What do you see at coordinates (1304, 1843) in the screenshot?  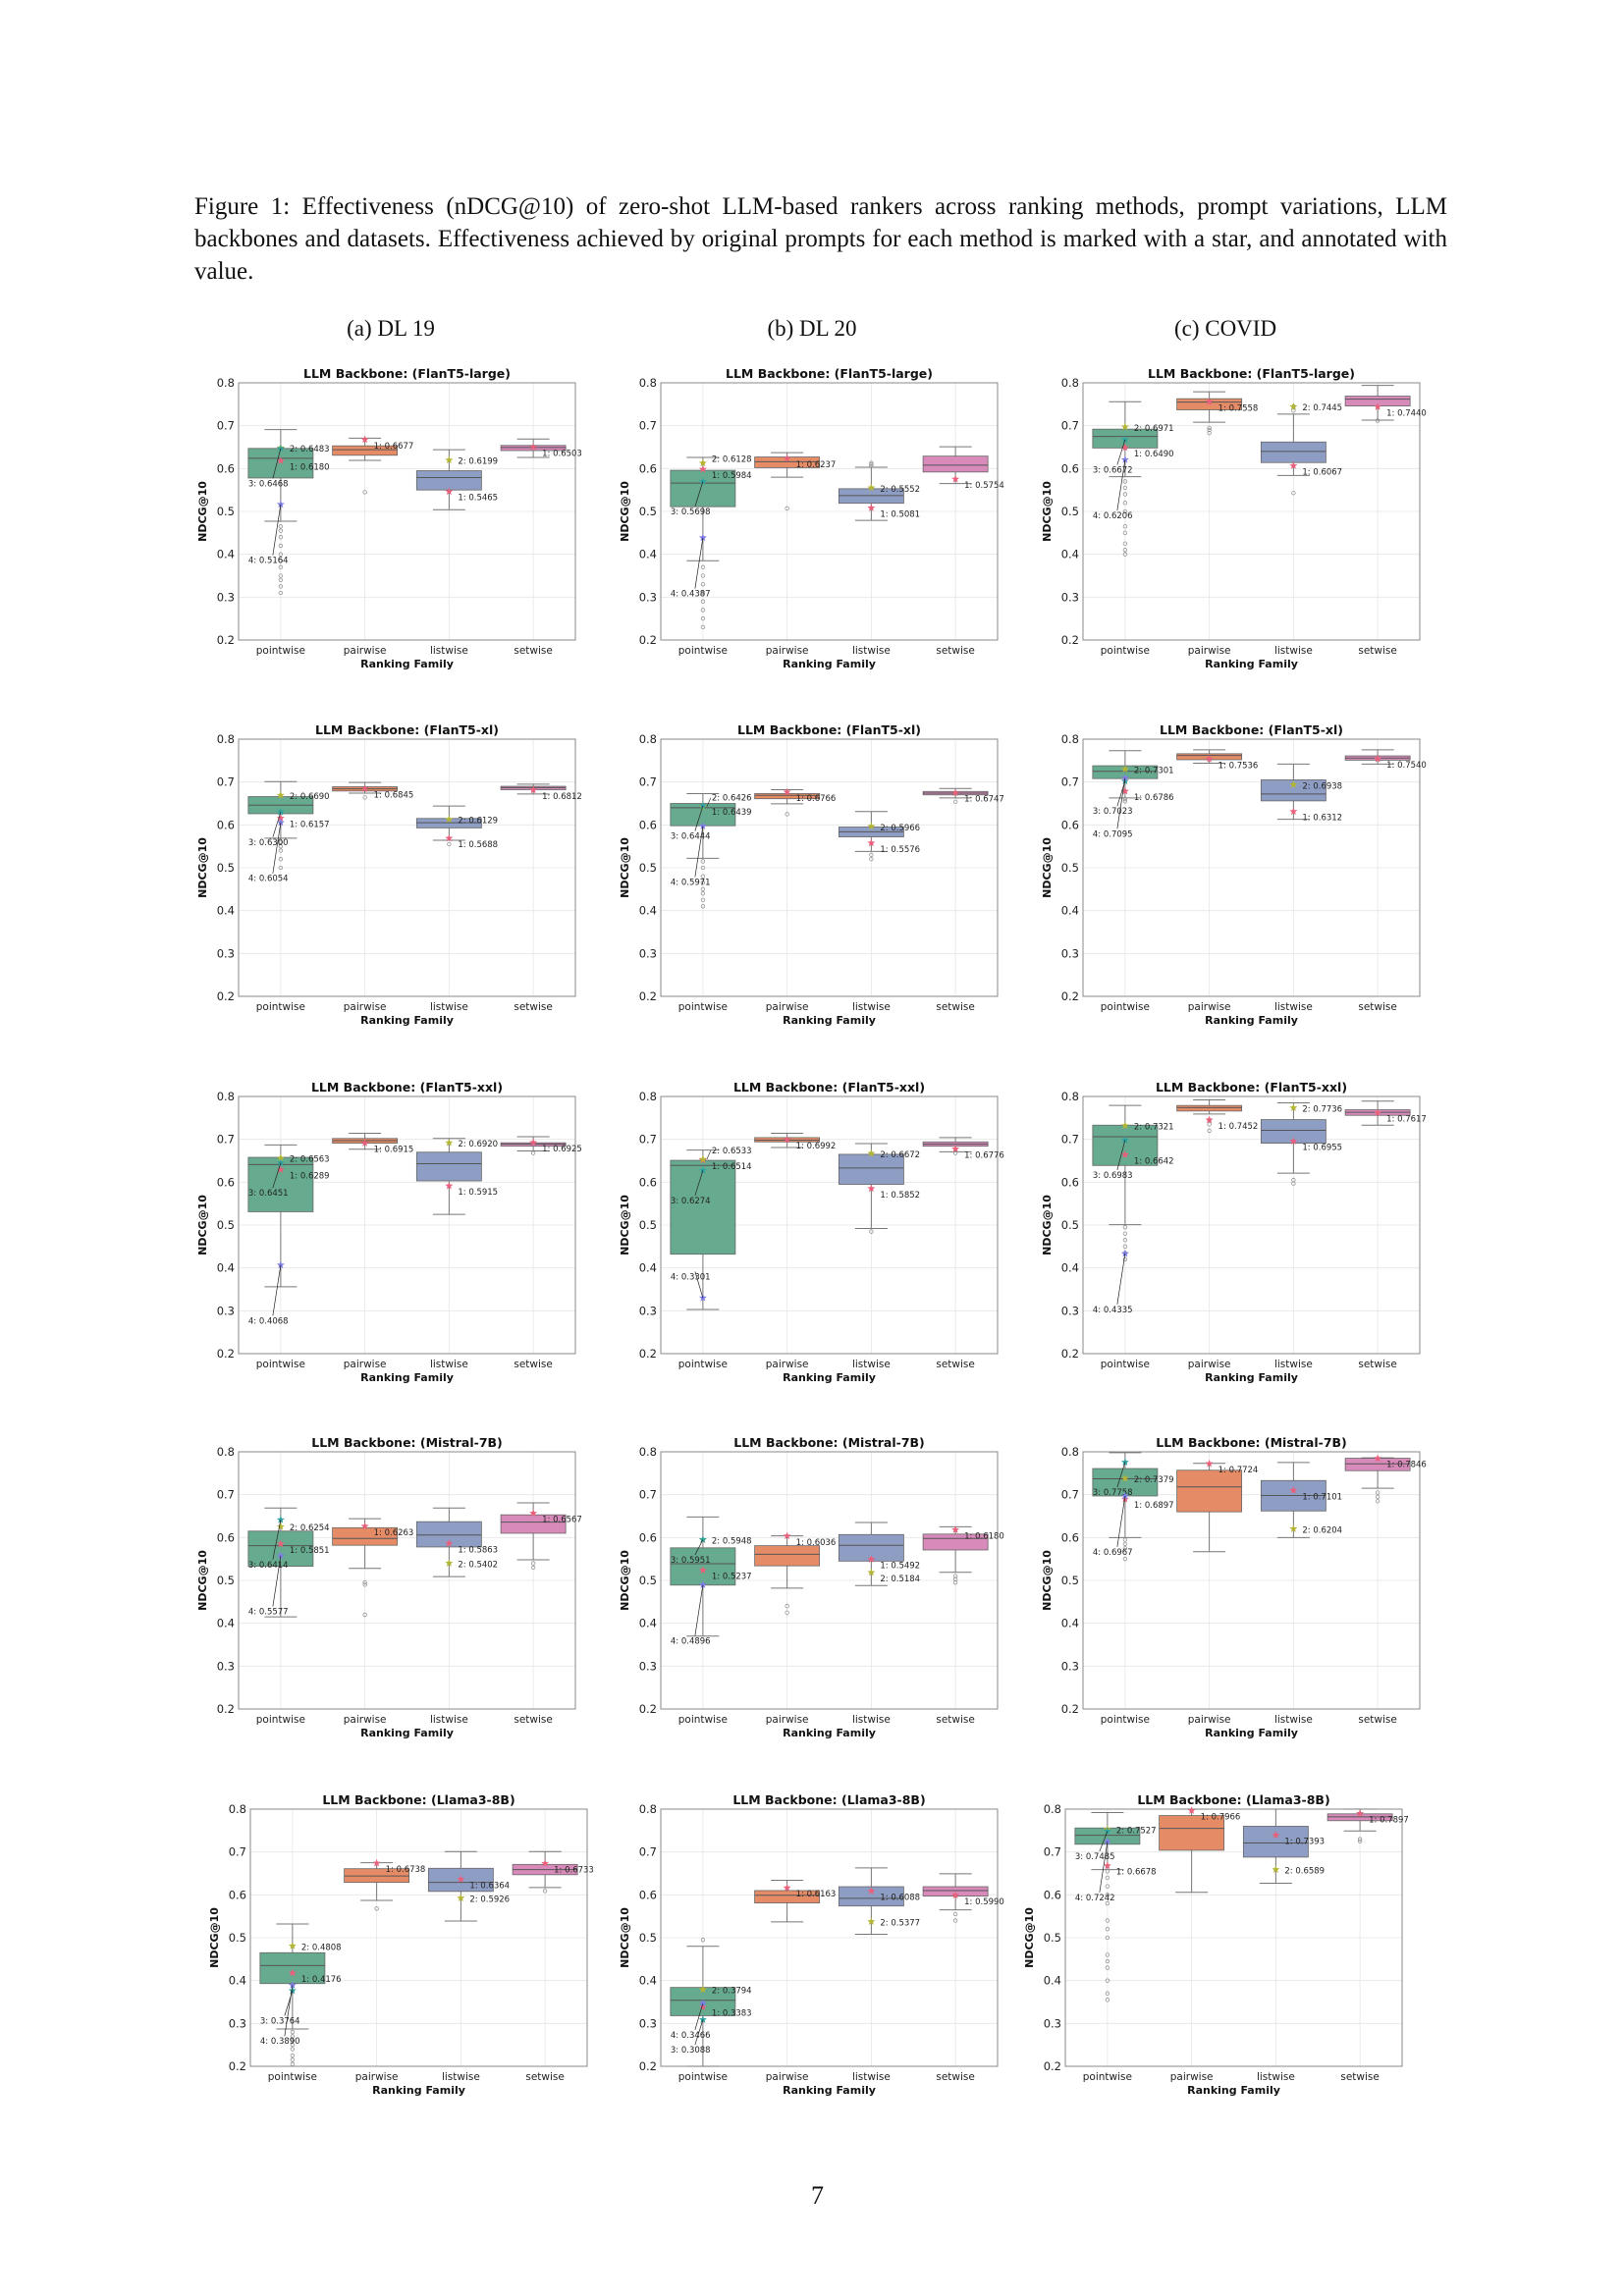 I see `annotation-label: 1: 0.7393` at bounding box center [1304, 1843].